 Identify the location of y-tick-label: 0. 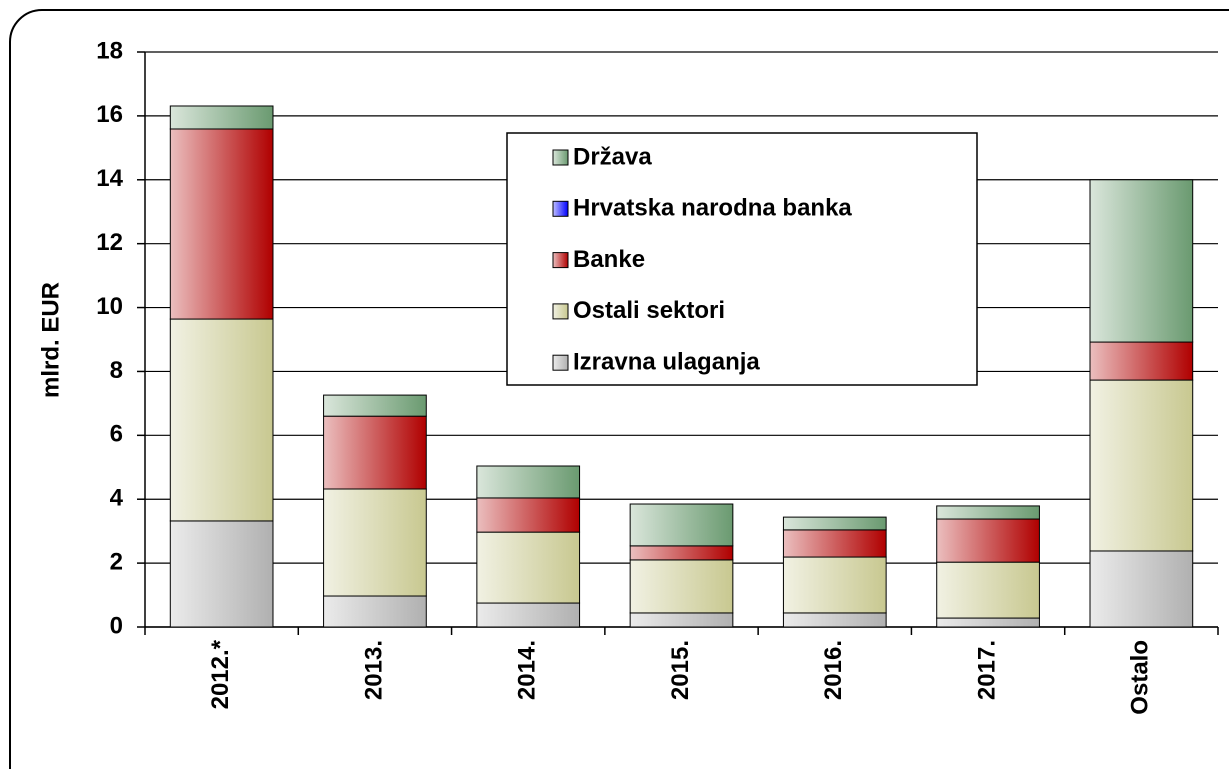
(116, 625).